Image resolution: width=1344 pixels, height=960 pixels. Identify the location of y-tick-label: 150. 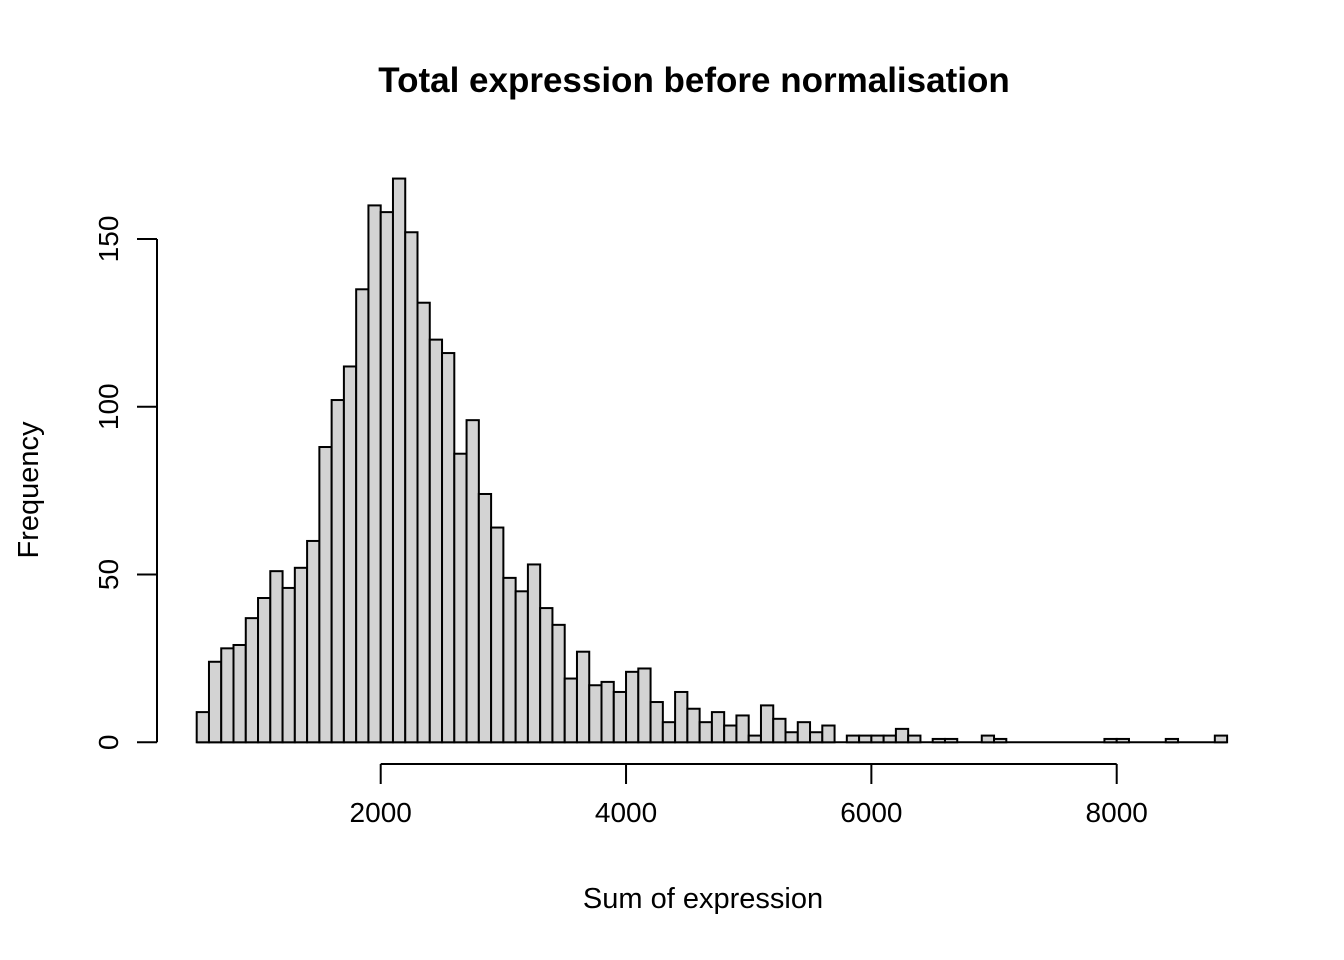
(108, 239).